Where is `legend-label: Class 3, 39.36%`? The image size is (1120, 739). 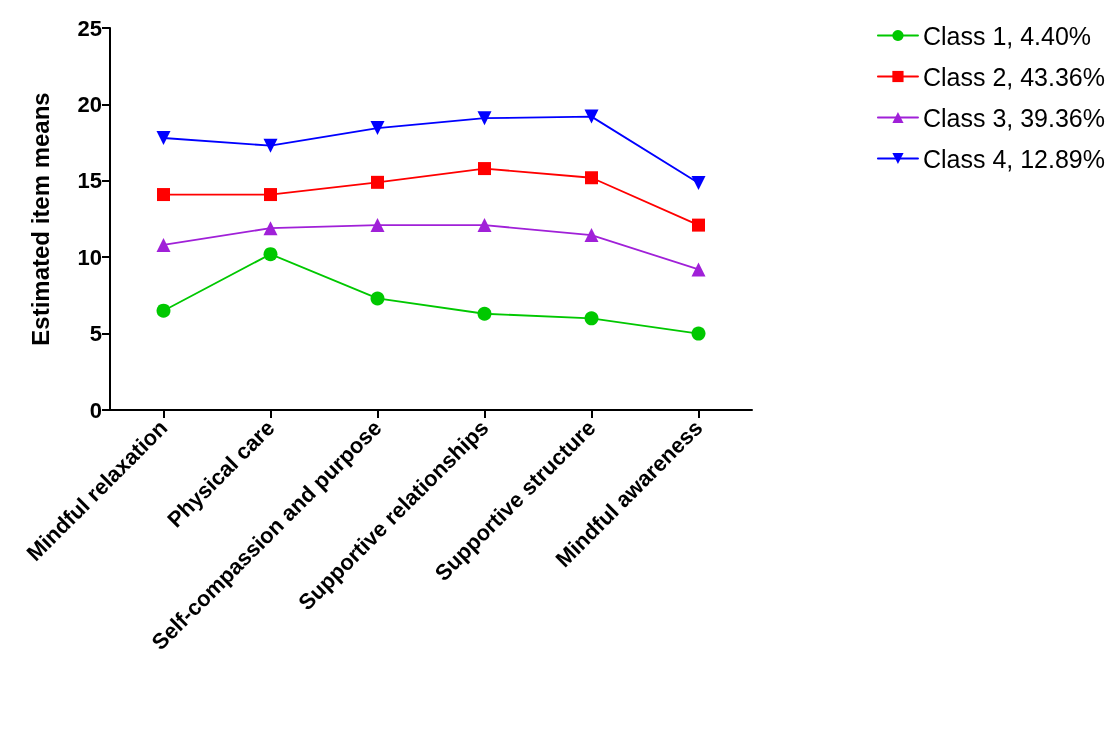 legend-label: Class 3, 39.36% is located at coordinates (1013, 117).